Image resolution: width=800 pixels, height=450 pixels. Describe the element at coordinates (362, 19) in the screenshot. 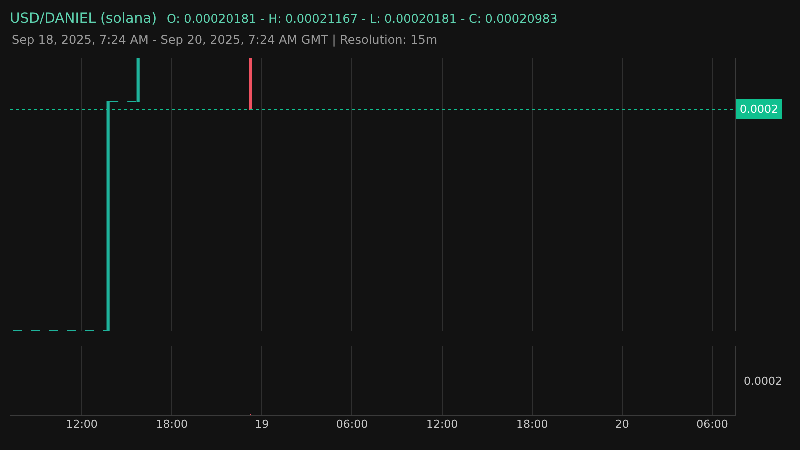

I see `chart-subtitle: O: 0.00020181 - H: 0.00021167 - L: 0.00020181 - C: 0.00020983` at that location.